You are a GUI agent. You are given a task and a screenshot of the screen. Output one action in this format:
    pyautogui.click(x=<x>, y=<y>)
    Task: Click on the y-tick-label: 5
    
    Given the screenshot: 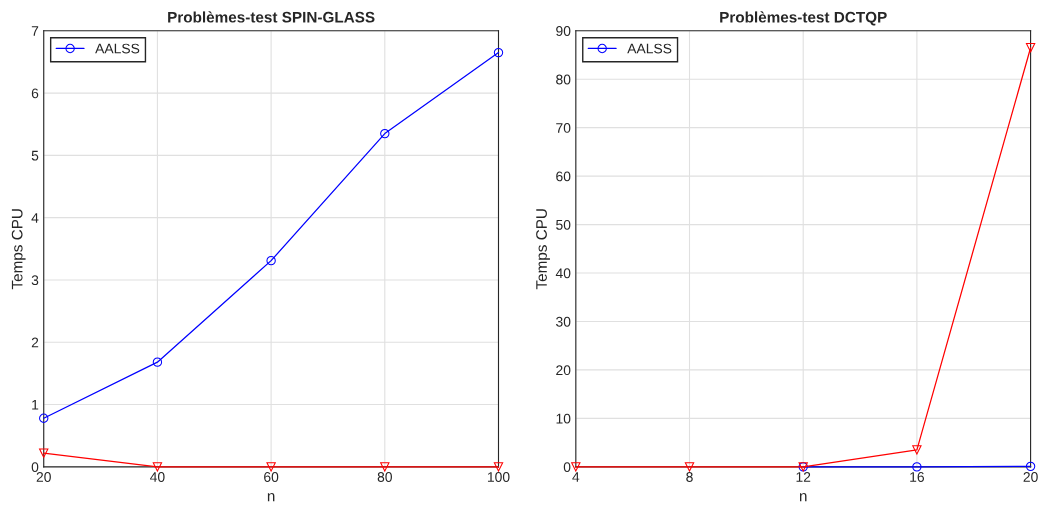 What is the action you would take?
    pyautogui.click(x=35, y=155)
    